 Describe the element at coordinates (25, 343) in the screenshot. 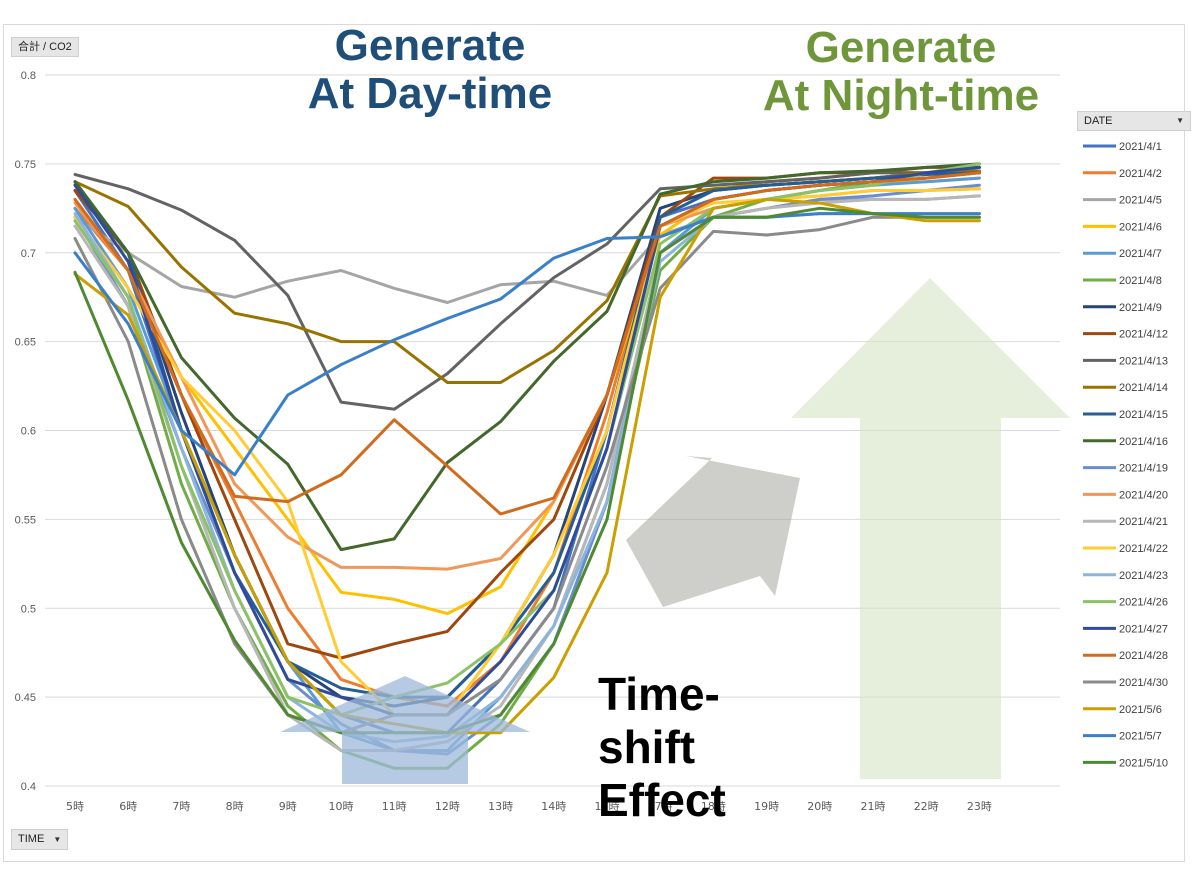

I see `y-tick-label: 0.65` at that location.